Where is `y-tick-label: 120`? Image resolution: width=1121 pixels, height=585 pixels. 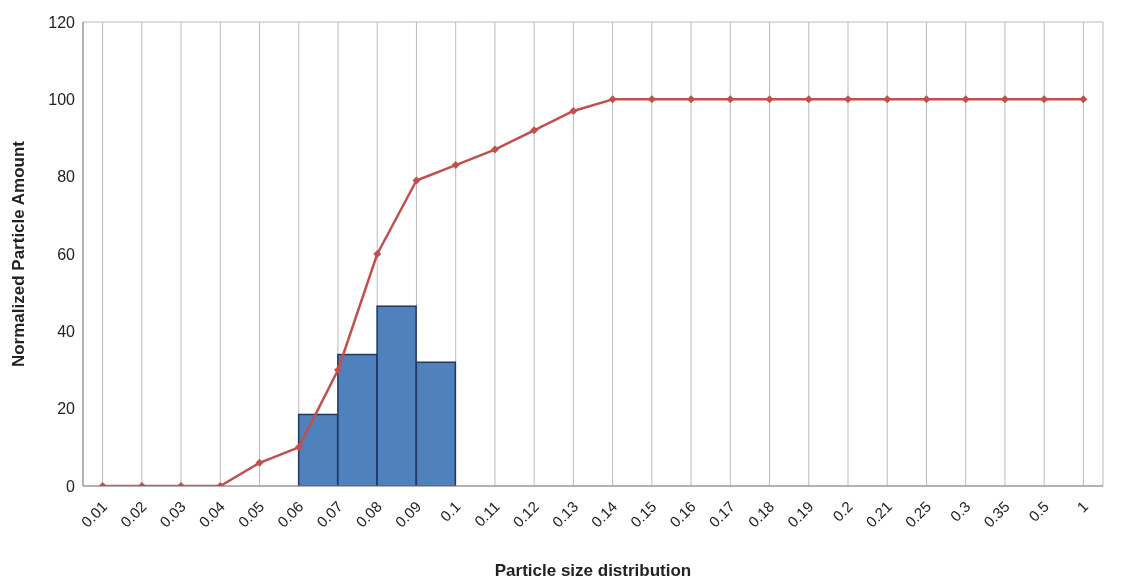 y-tick-label: 120 is located at coordinates (62, 22).